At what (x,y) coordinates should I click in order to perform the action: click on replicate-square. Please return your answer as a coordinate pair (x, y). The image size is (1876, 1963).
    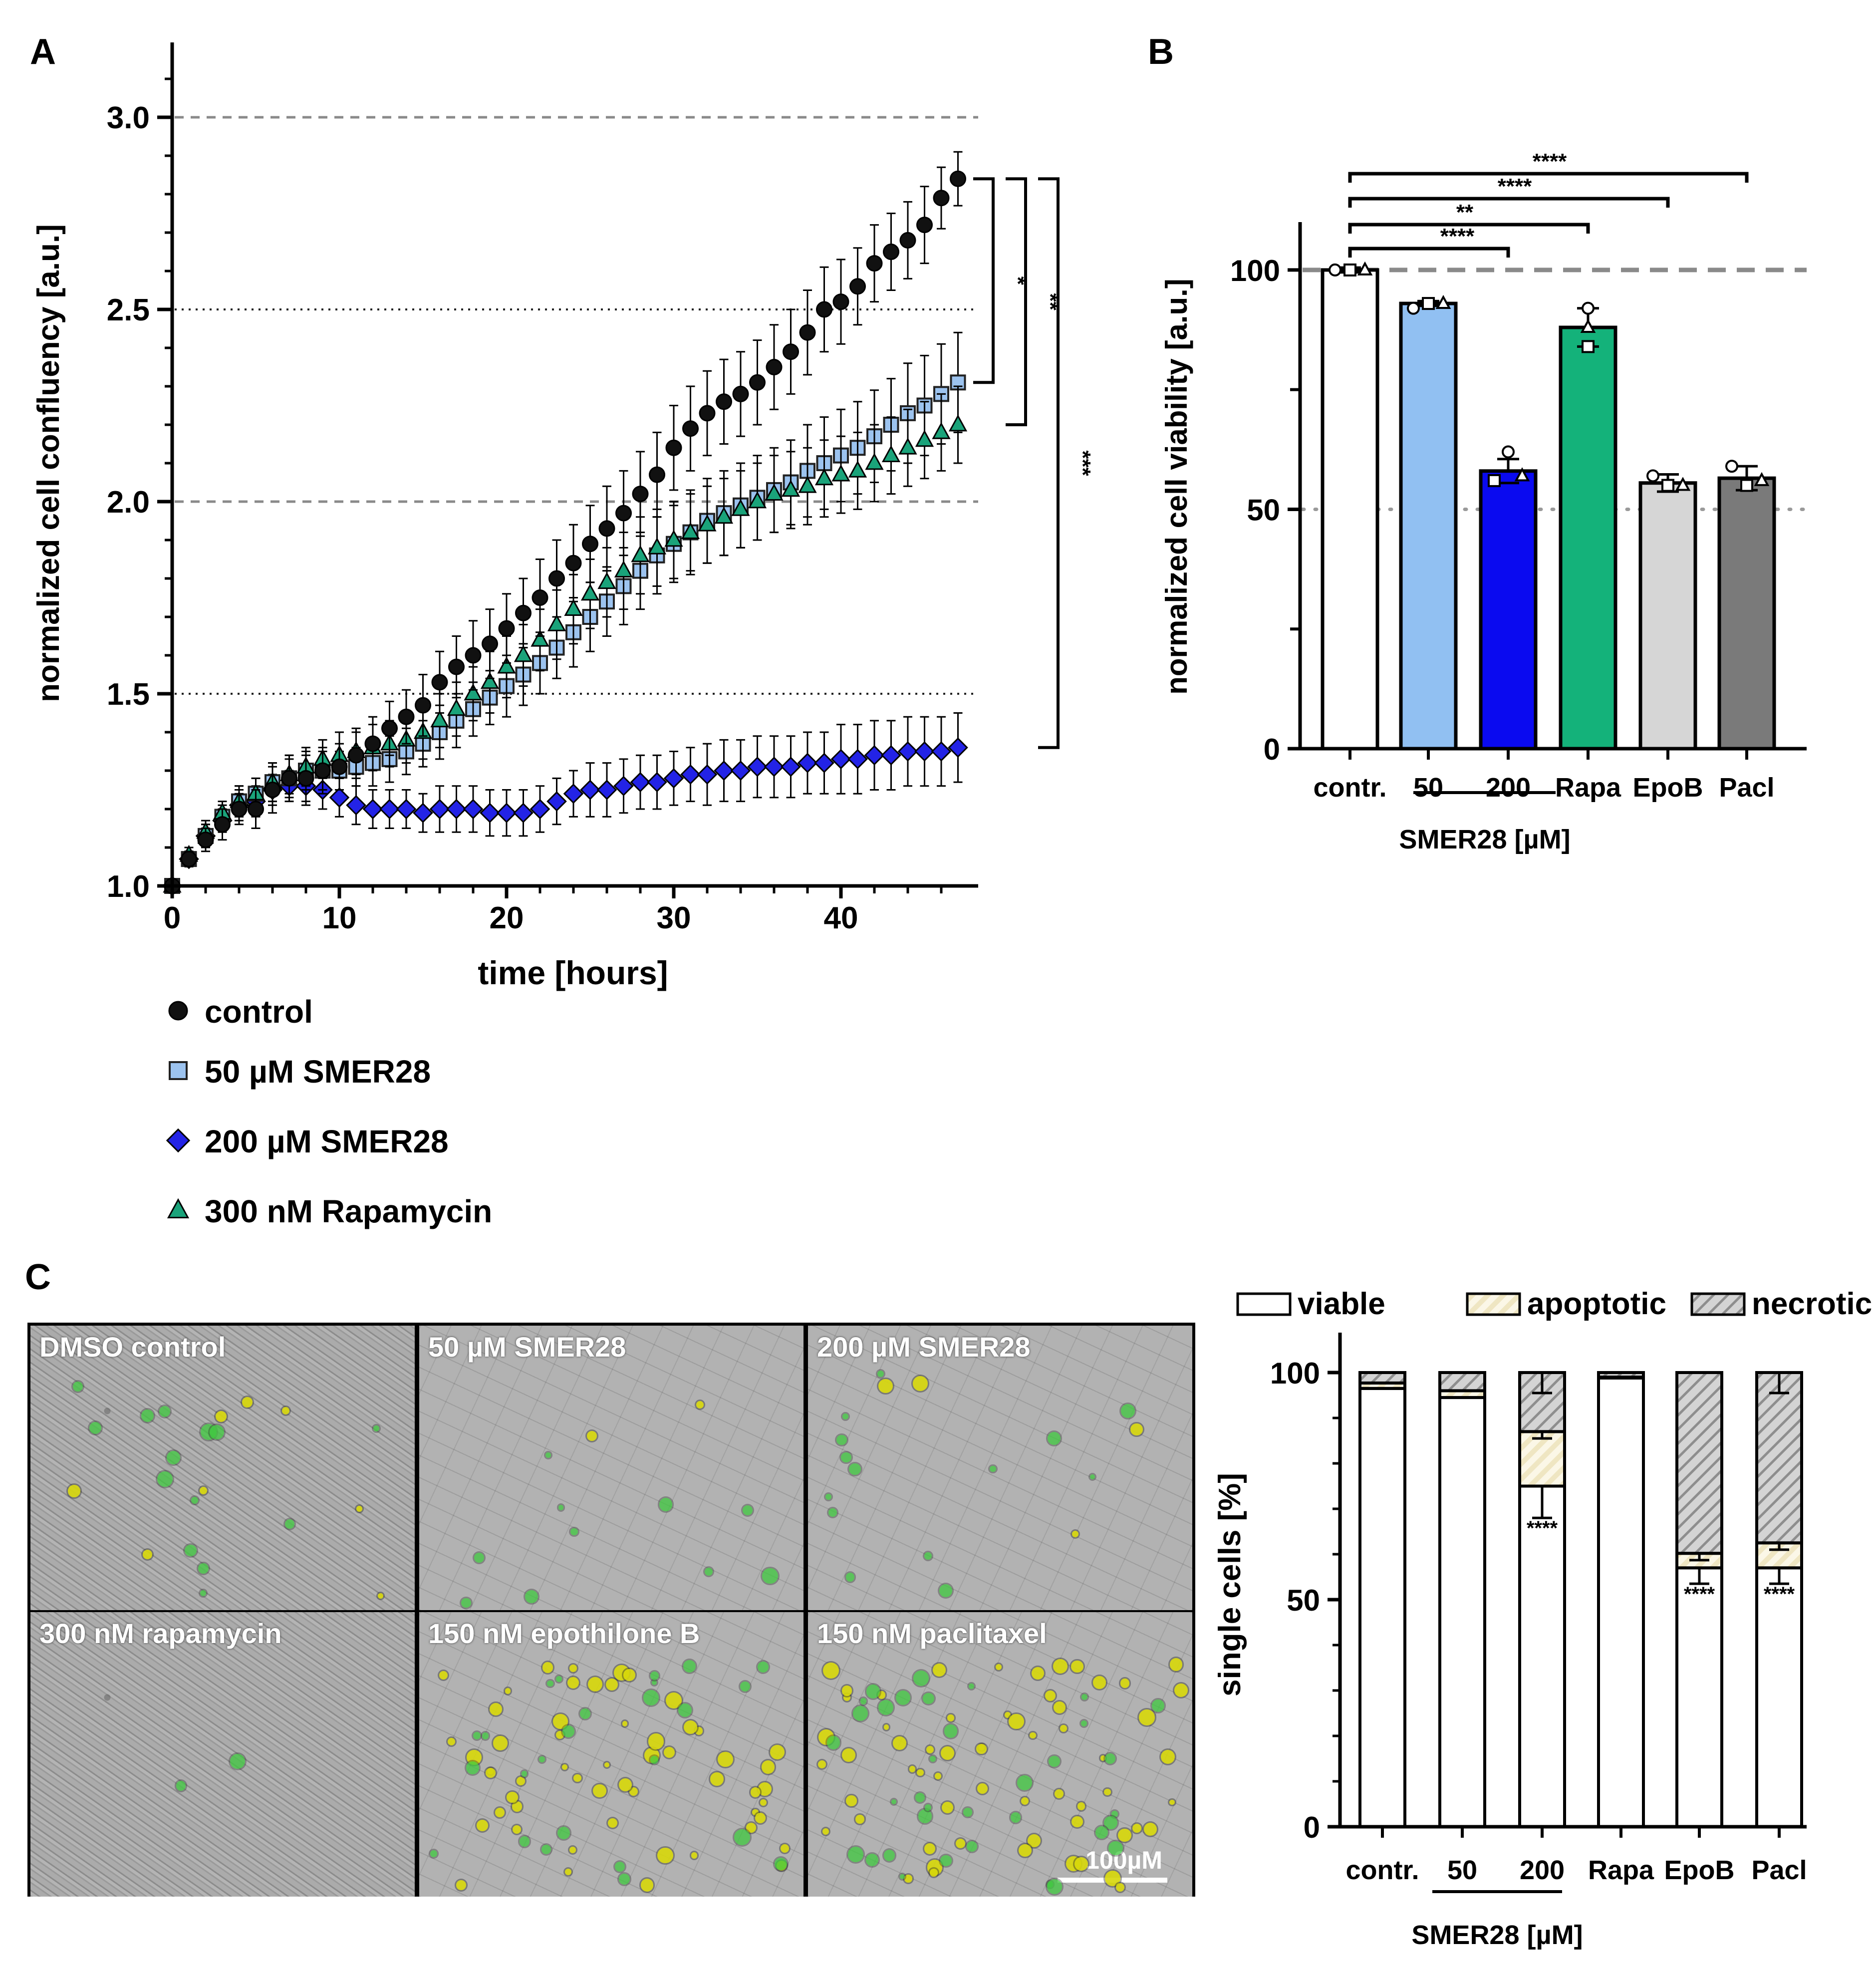
    Looking at the image, I should click on (1667, 485).